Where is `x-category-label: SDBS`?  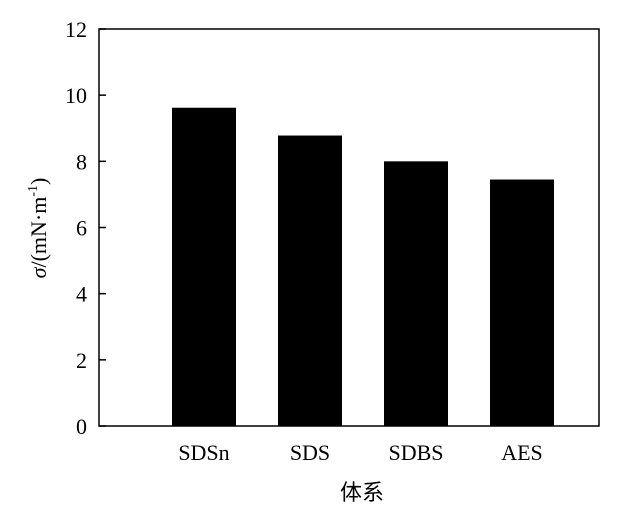
x-category-label: SDBS is located at coordinates (415, 452).